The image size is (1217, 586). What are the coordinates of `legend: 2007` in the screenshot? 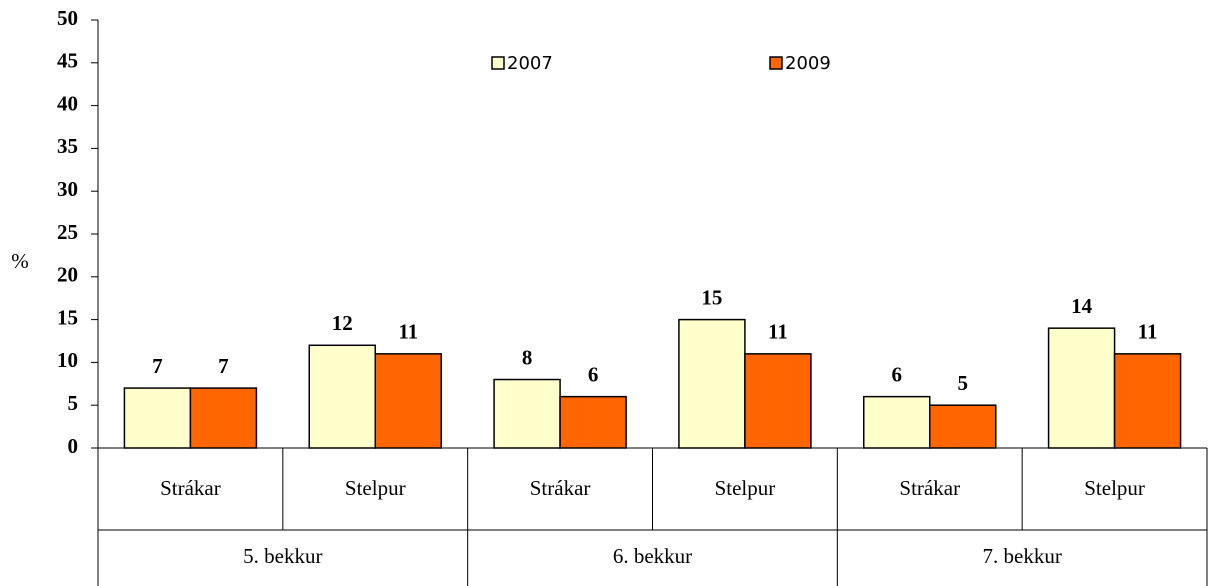 It's located at (530, 63).